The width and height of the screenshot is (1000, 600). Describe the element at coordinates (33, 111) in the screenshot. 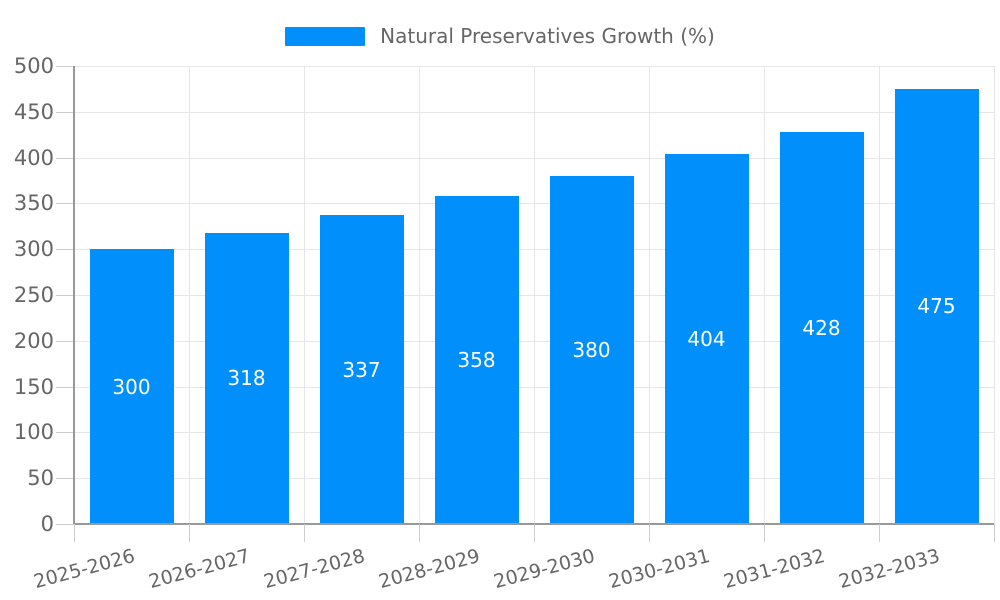

I see `y-tick-label: 450` at that location.